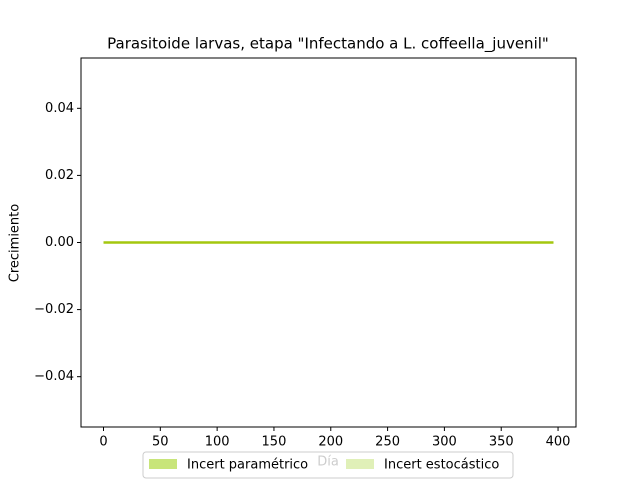 The height and width of the screenshot is (480, 640). I want to click on x-tick-label: 50, so click(160, 442).